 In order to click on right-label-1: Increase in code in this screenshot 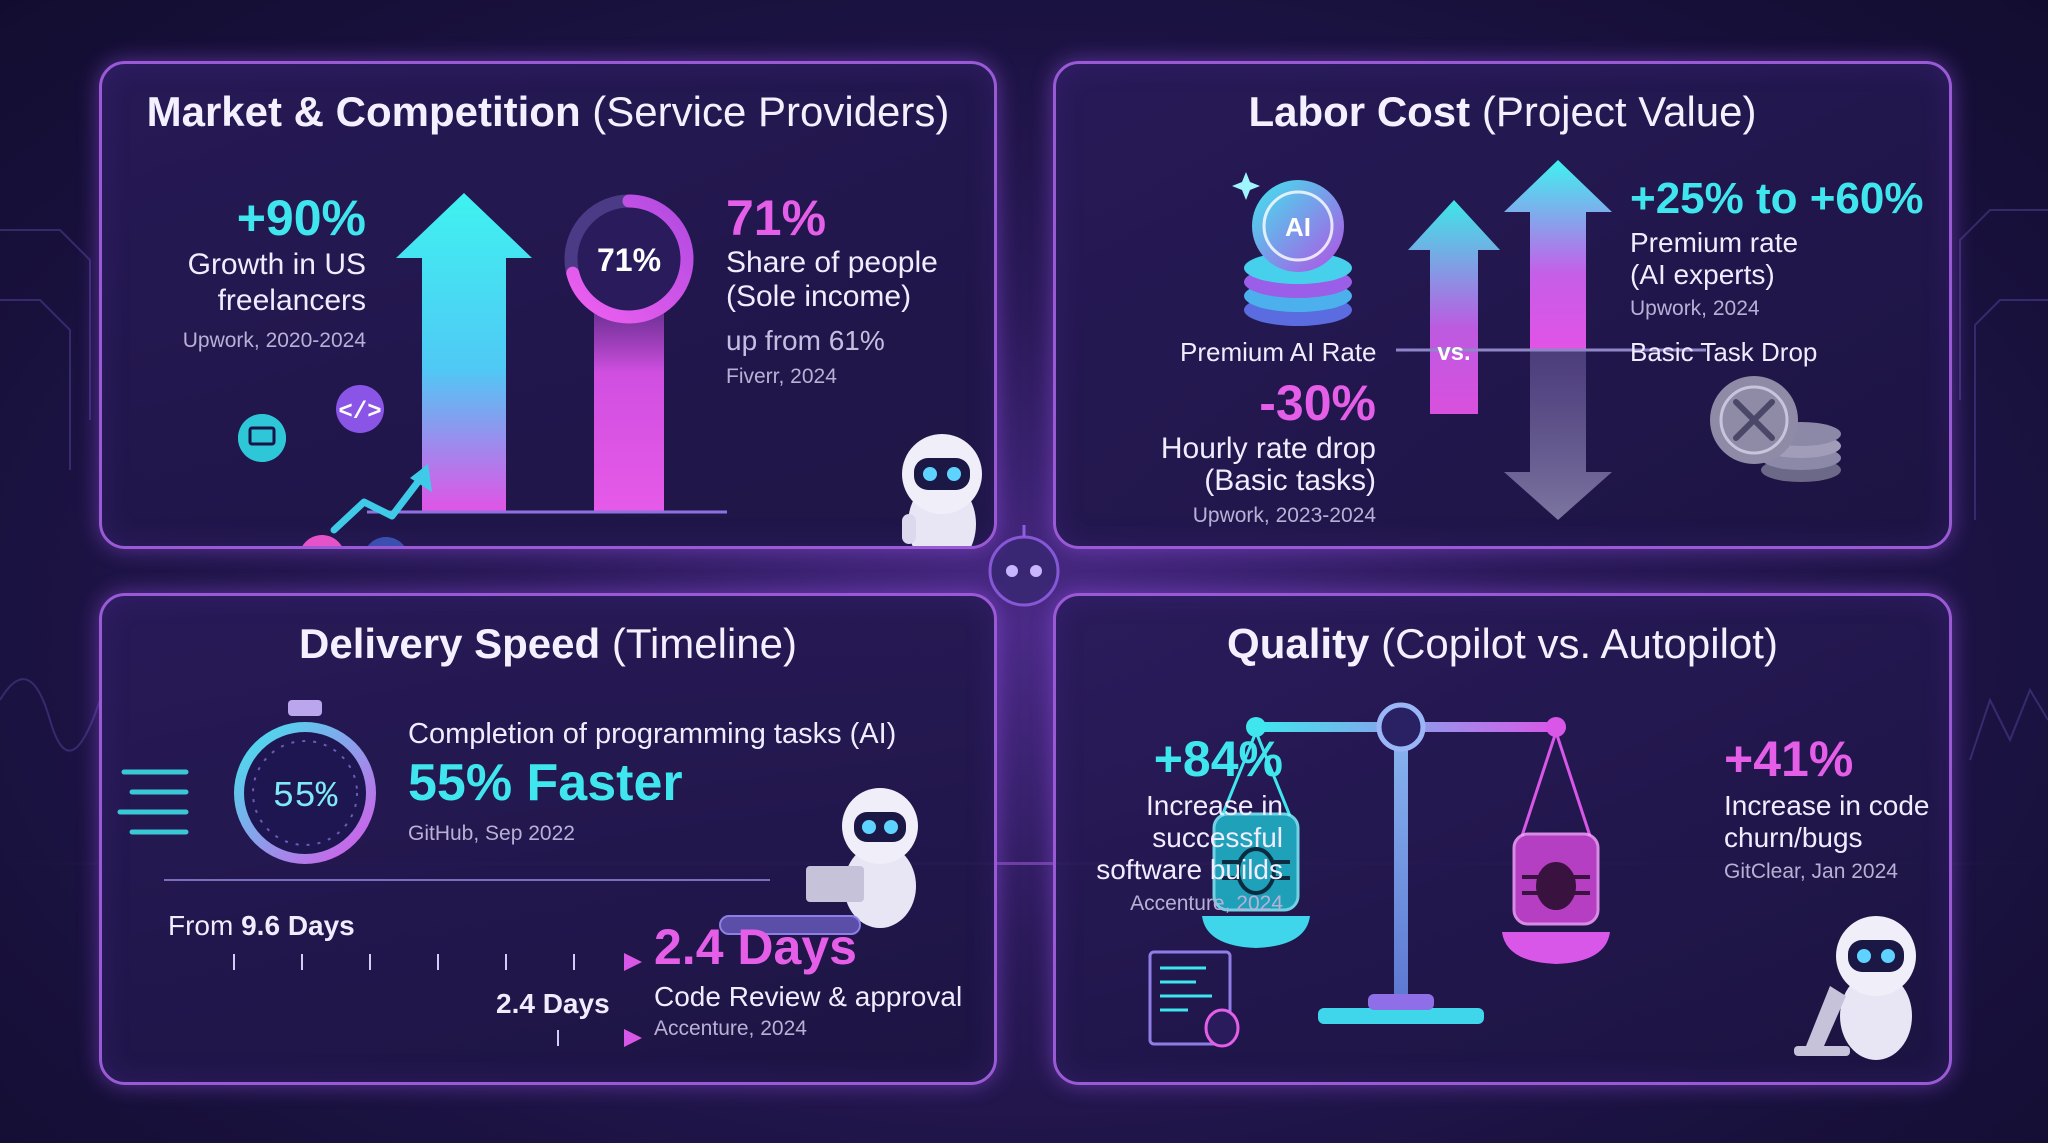, I will do `click(1827, 805)`.